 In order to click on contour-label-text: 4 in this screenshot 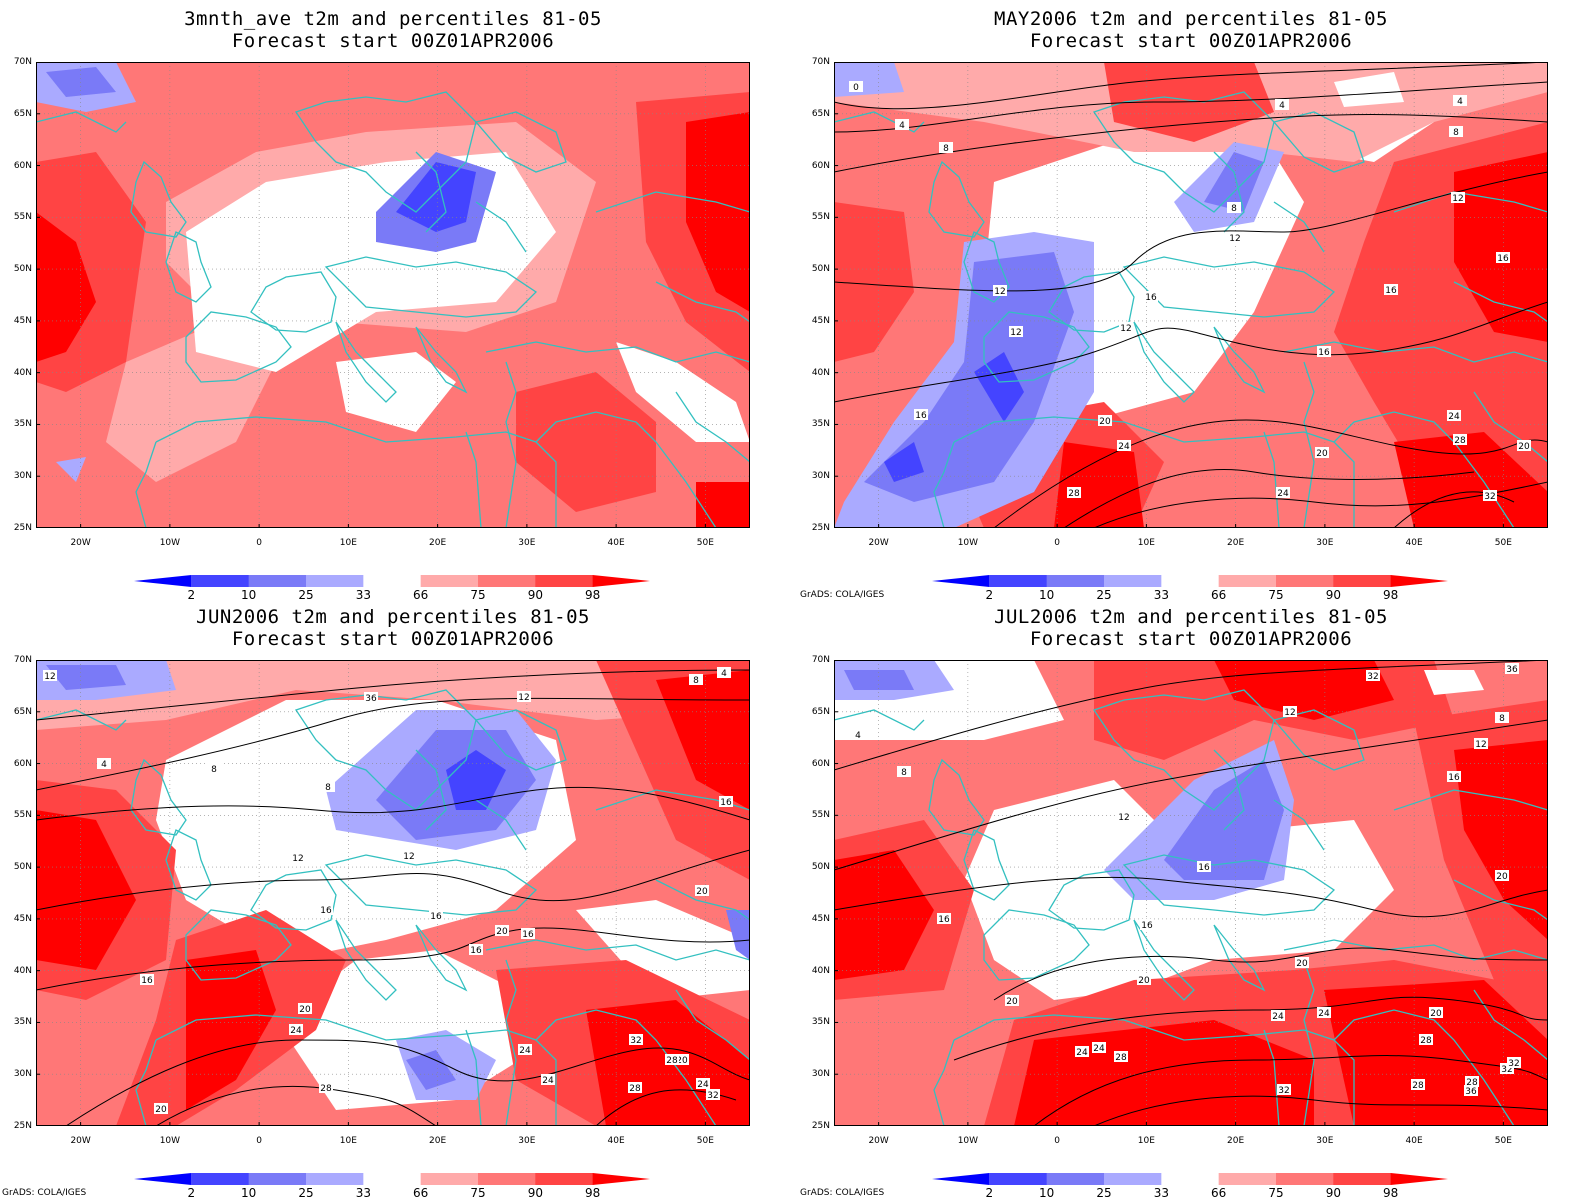, I will do `click(1460, 102)`.